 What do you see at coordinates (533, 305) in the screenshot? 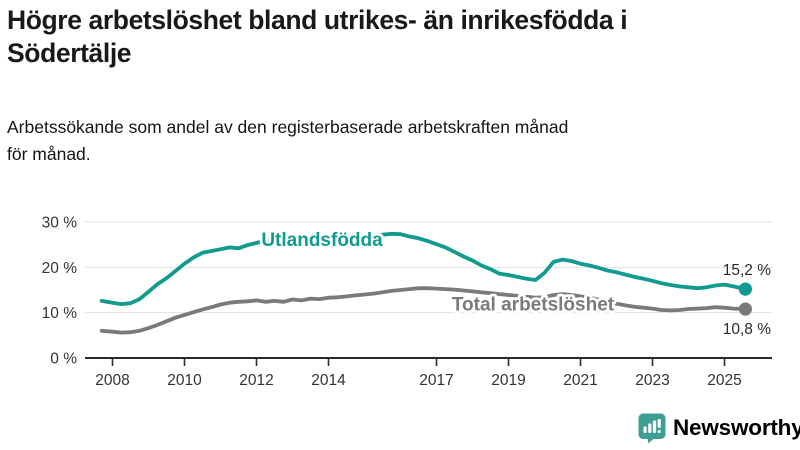
I see `series-label-total-arbetsl-shet: Total arbetslöshet` at bounding box center [533, 305].